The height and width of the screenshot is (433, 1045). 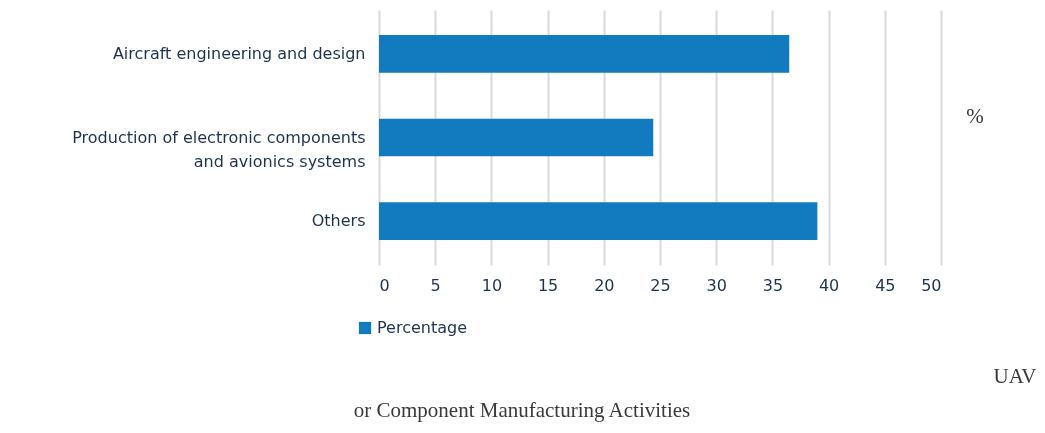 I want to click on x-tick-label: 10, so click(x=492, y=285).